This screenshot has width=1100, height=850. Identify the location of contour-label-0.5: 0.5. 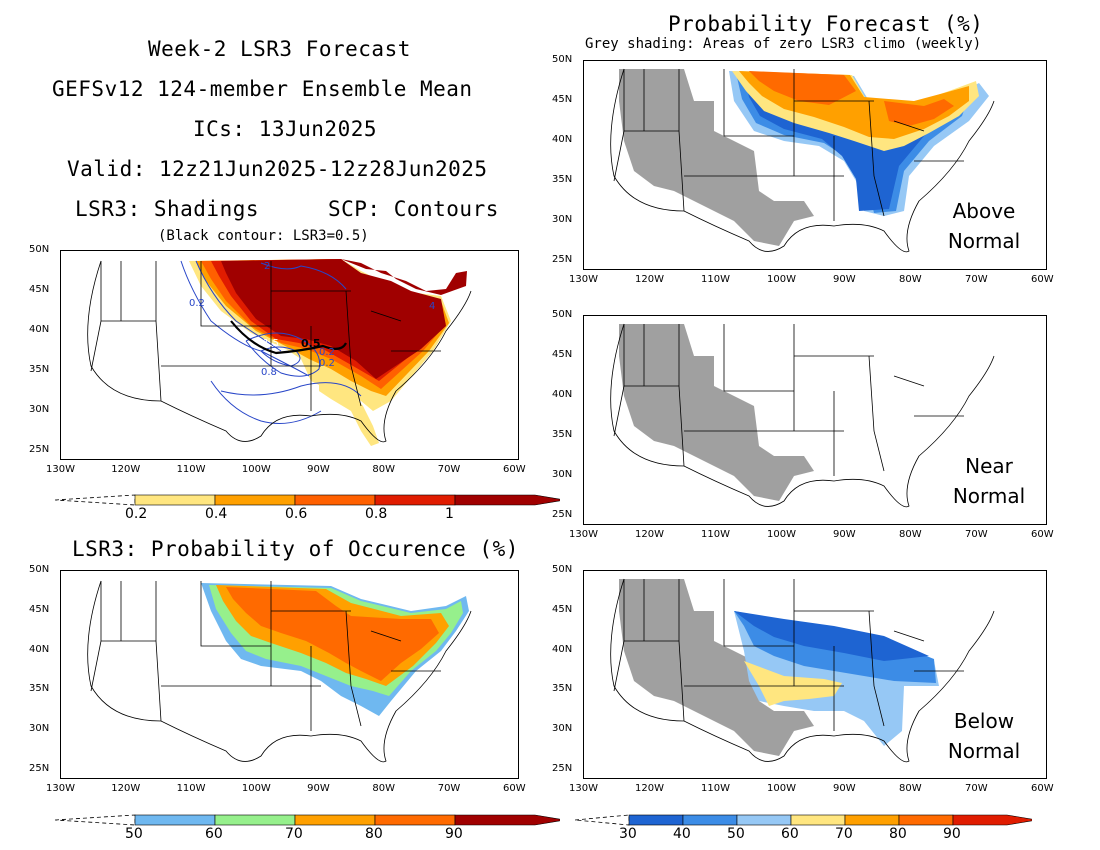
(311, 343).